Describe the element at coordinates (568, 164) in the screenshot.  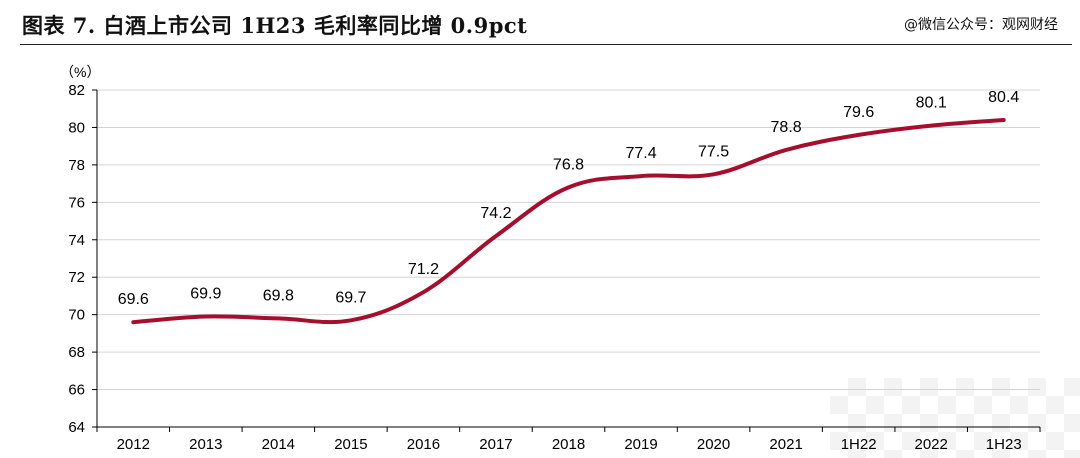
I see `data-label: 76.8` at that location.